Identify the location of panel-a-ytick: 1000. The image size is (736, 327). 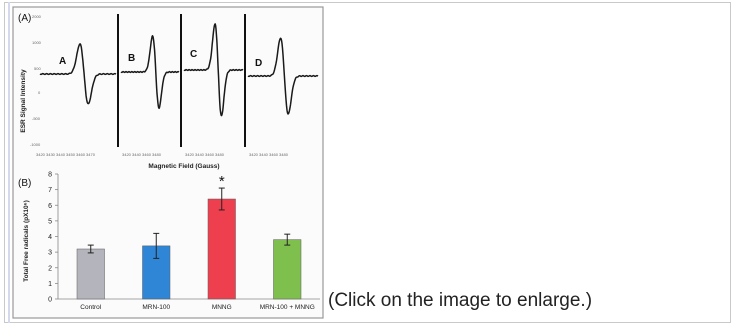
(37, 42).